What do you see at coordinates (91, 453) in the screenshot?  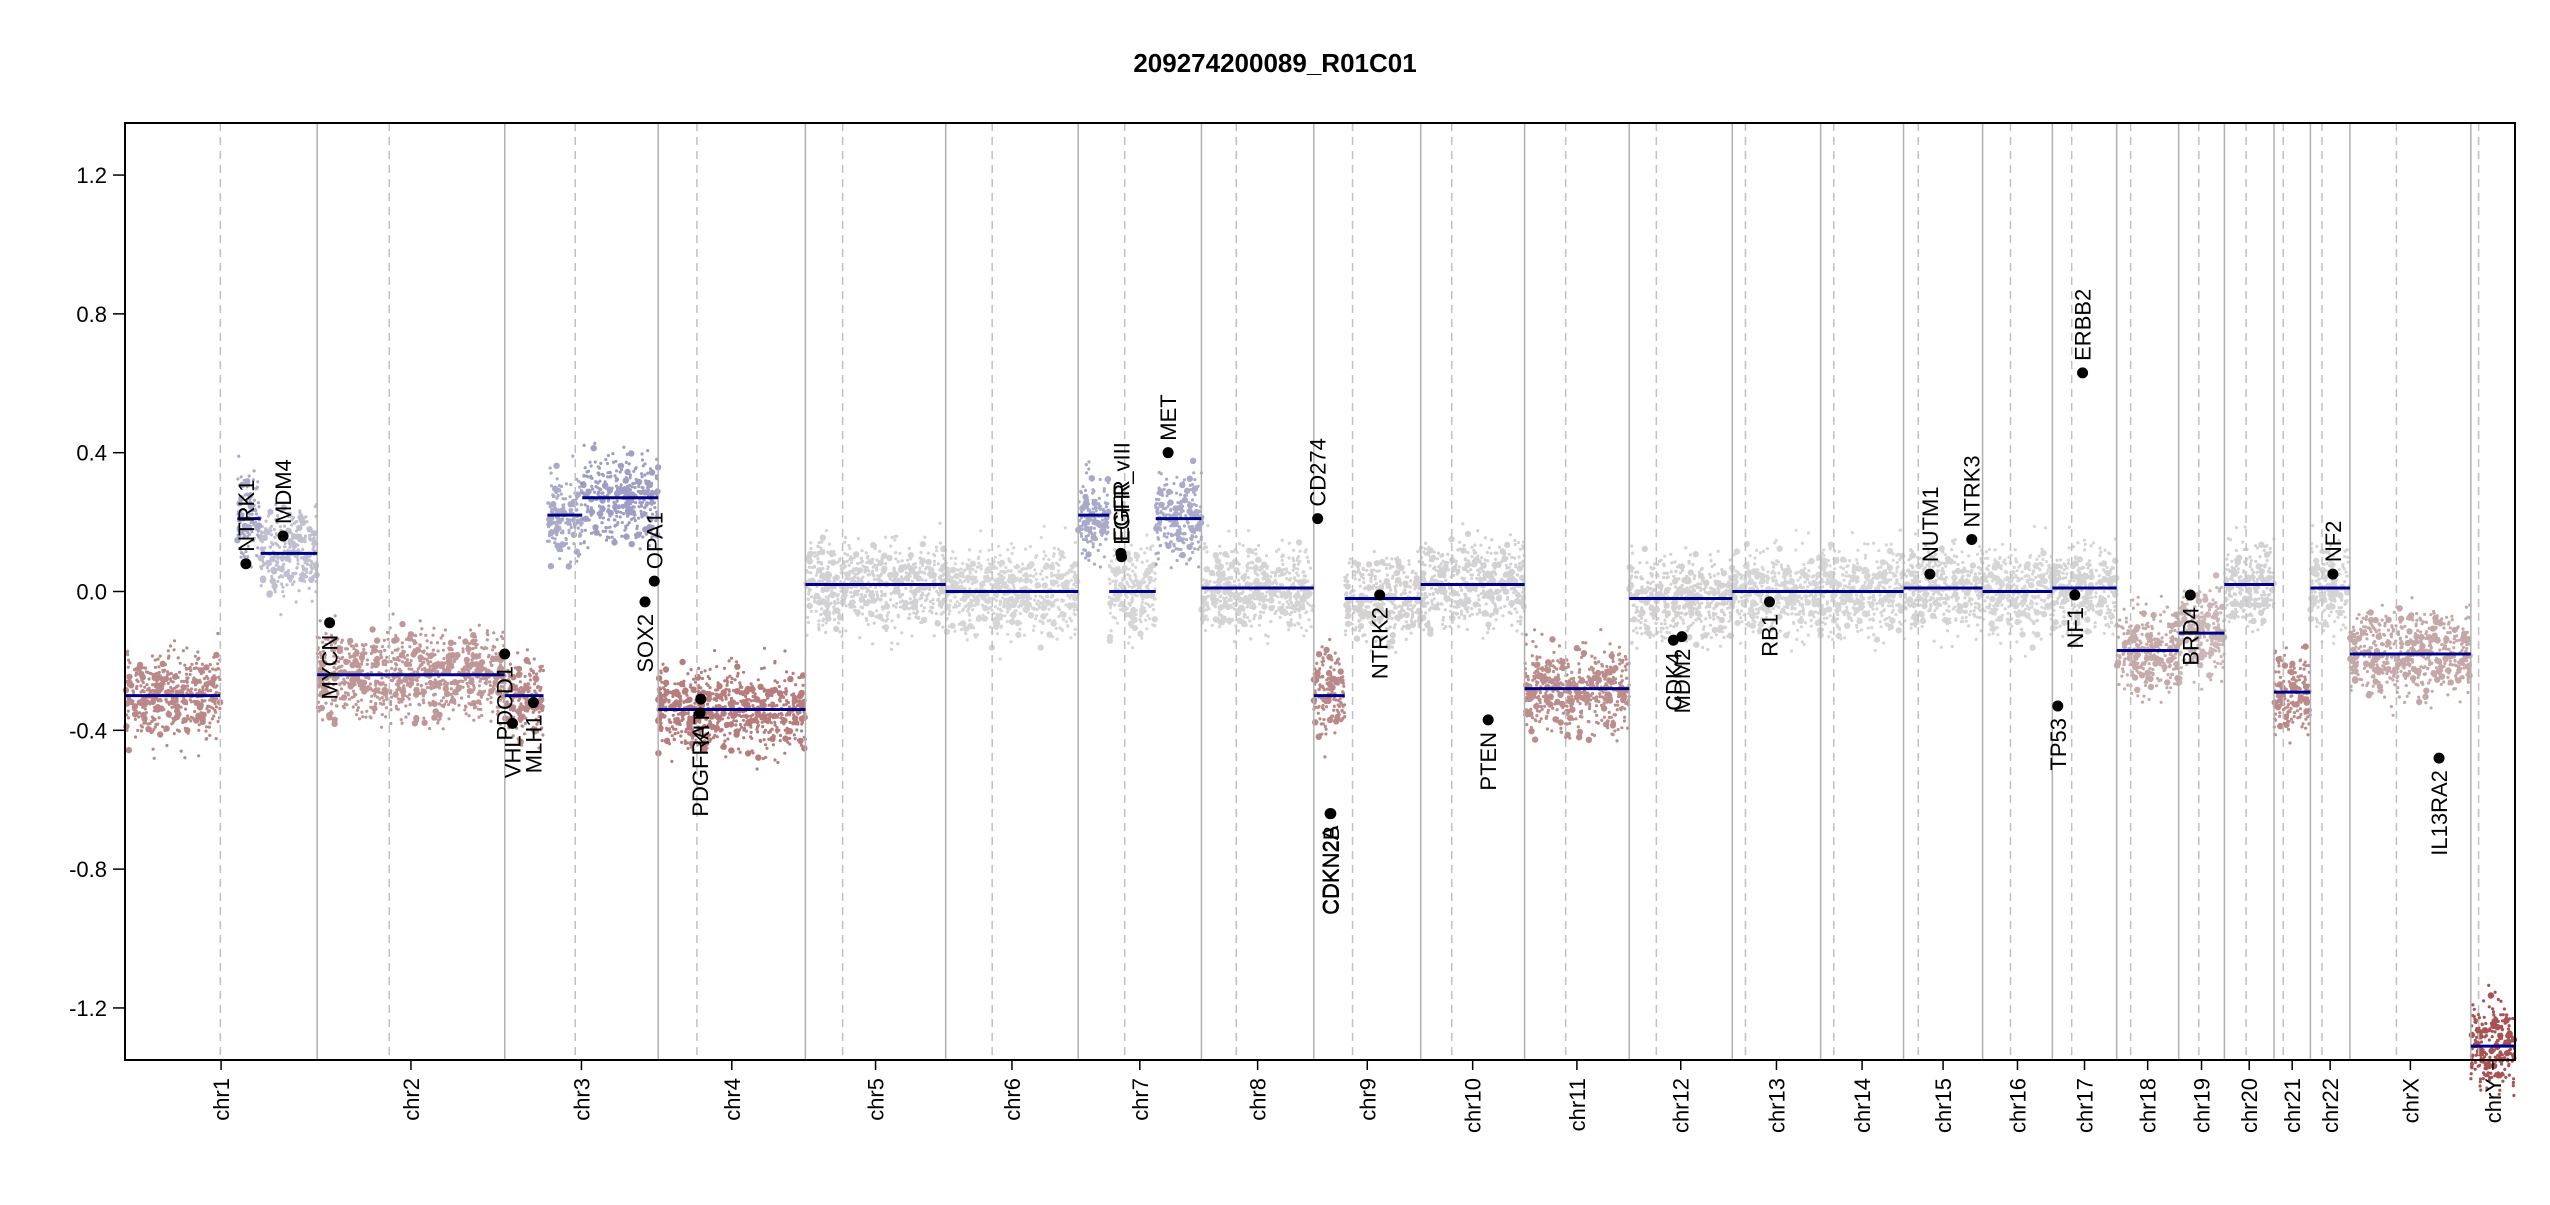 I see `y-tick-label: 0.4` at bounding box center [91, 453].